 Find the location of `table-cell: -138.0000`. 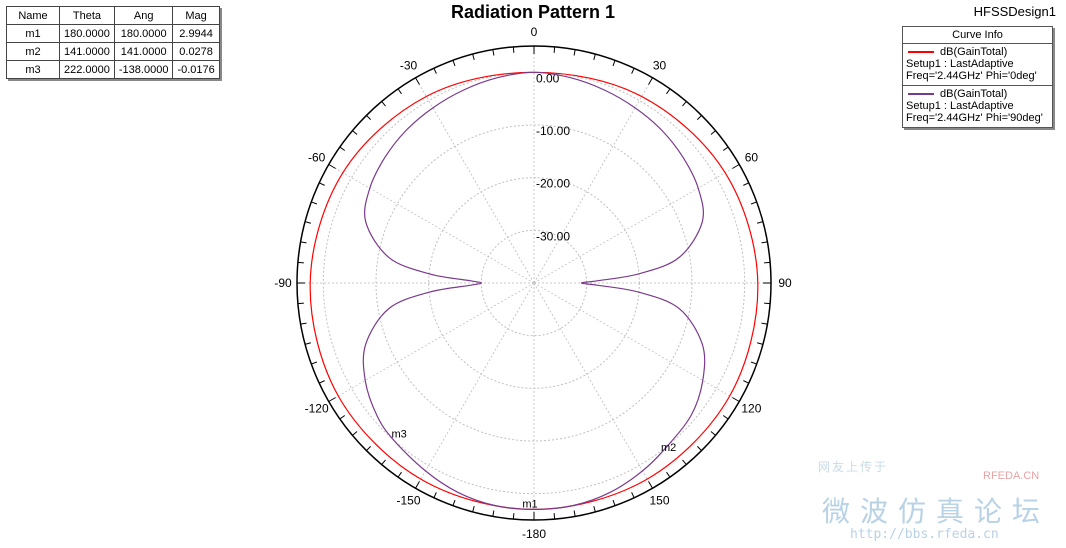

table-cell: -138.0000 is located at coordinates (143, 69).